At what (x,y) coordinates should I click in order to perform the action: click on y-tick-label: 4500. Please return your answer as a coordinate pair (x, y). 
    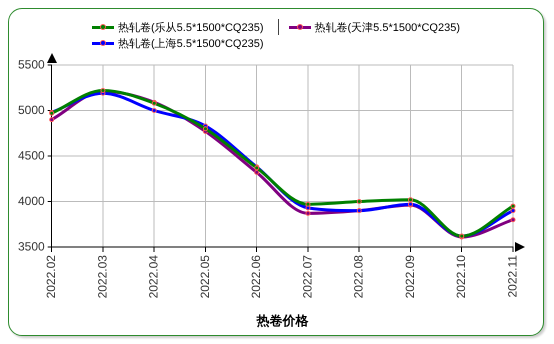
    Looking at the image, I should click on (32, 155).